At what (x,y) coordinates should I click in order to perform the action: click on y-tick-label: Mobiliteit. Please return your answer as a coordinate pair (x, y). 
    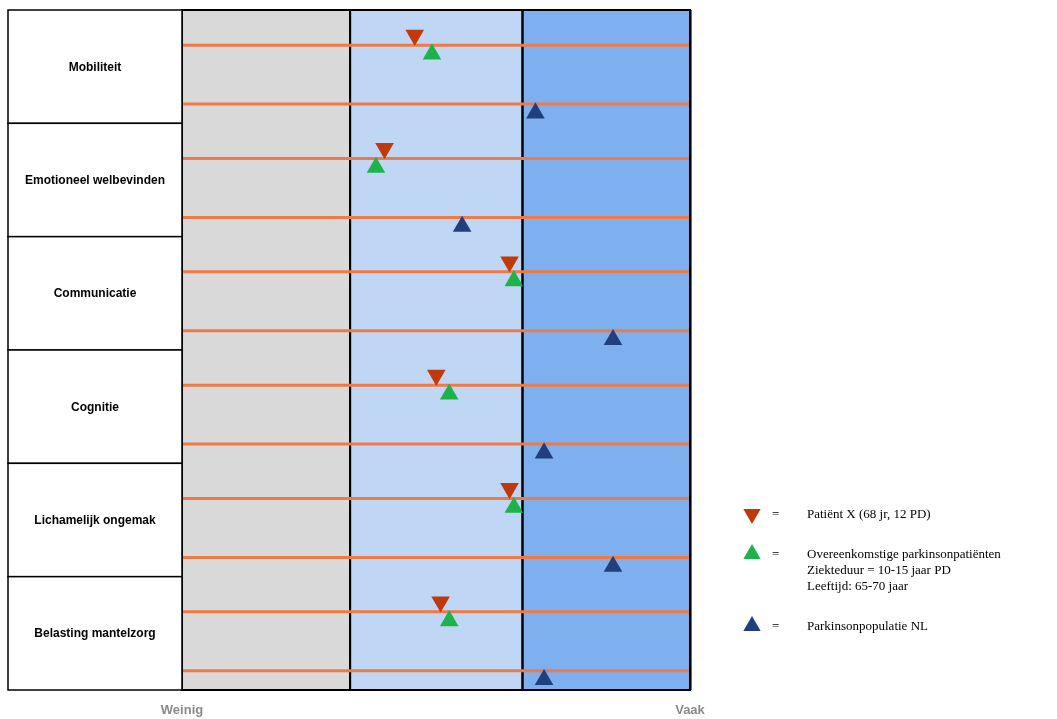
    Looking at the image, I should click on (95, 66).